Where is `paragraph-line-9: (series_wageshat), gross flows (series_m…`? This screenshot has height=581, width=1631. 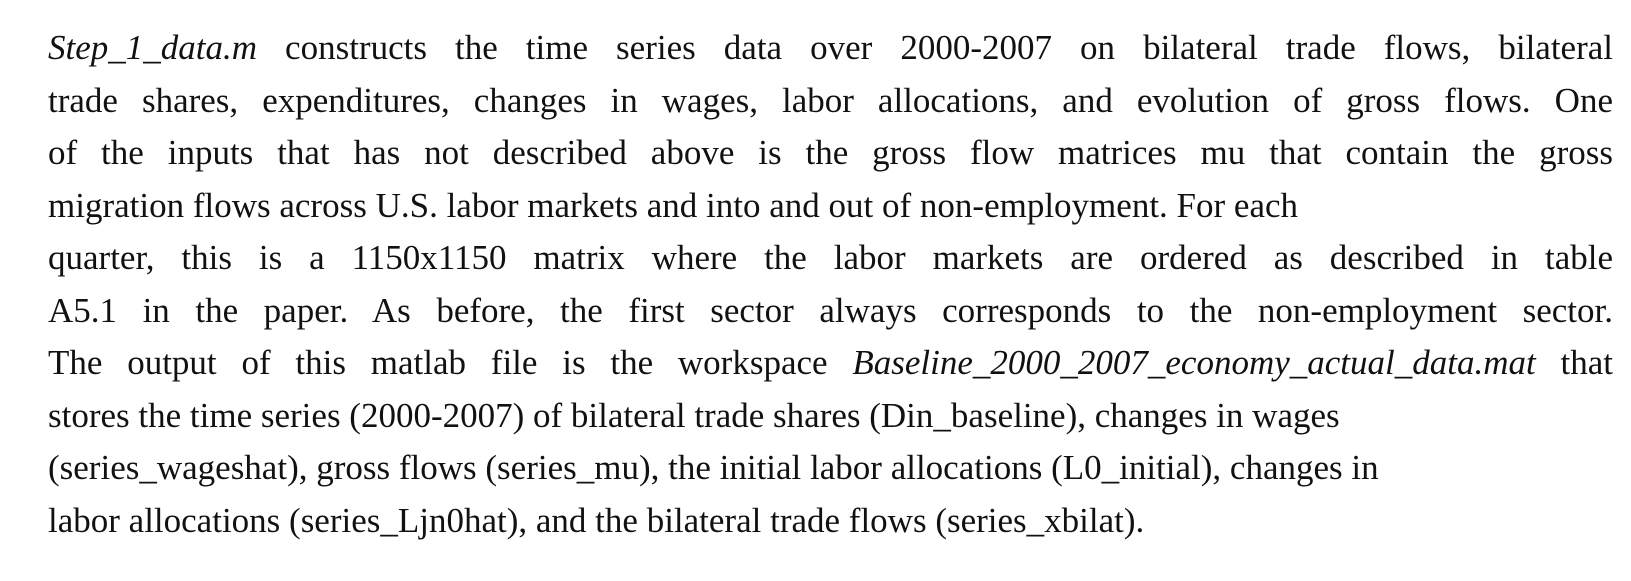
paragraph-line-9: (series_wageshat), gross flows (series_m… is located at coordinates (713, 467).